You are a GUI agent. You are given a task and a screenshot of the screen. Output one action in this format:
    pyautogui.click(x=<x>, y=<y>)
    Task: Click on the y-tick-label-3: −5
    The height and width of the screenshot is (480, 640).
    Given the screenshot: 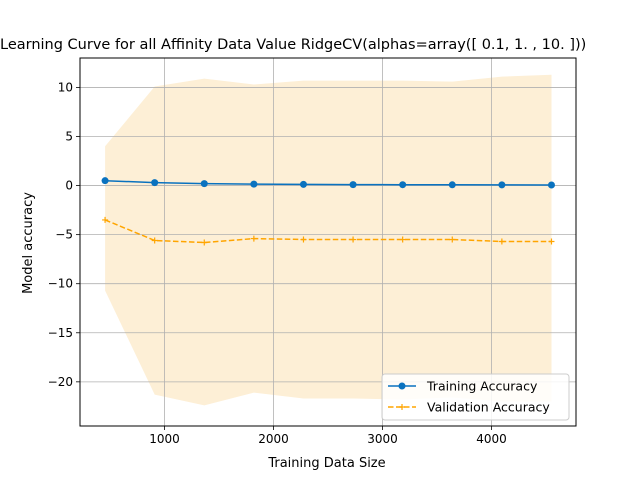 What is the action you would take?
    pyautogui.click(x=64, y=235)
    